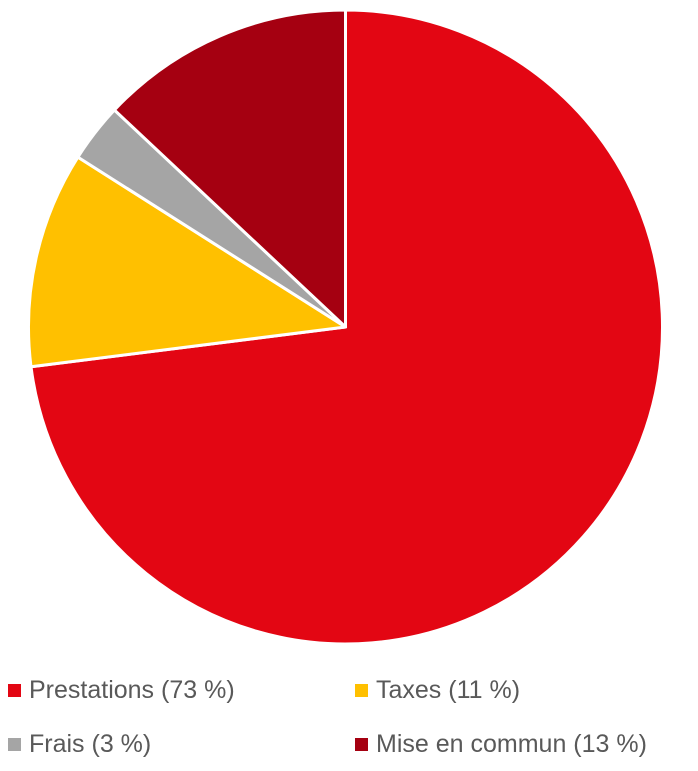 Image resolution: width=698 pixels, height=771 pixels. I want to click on pie-slice-mise-en-commun, so click(229, 168).